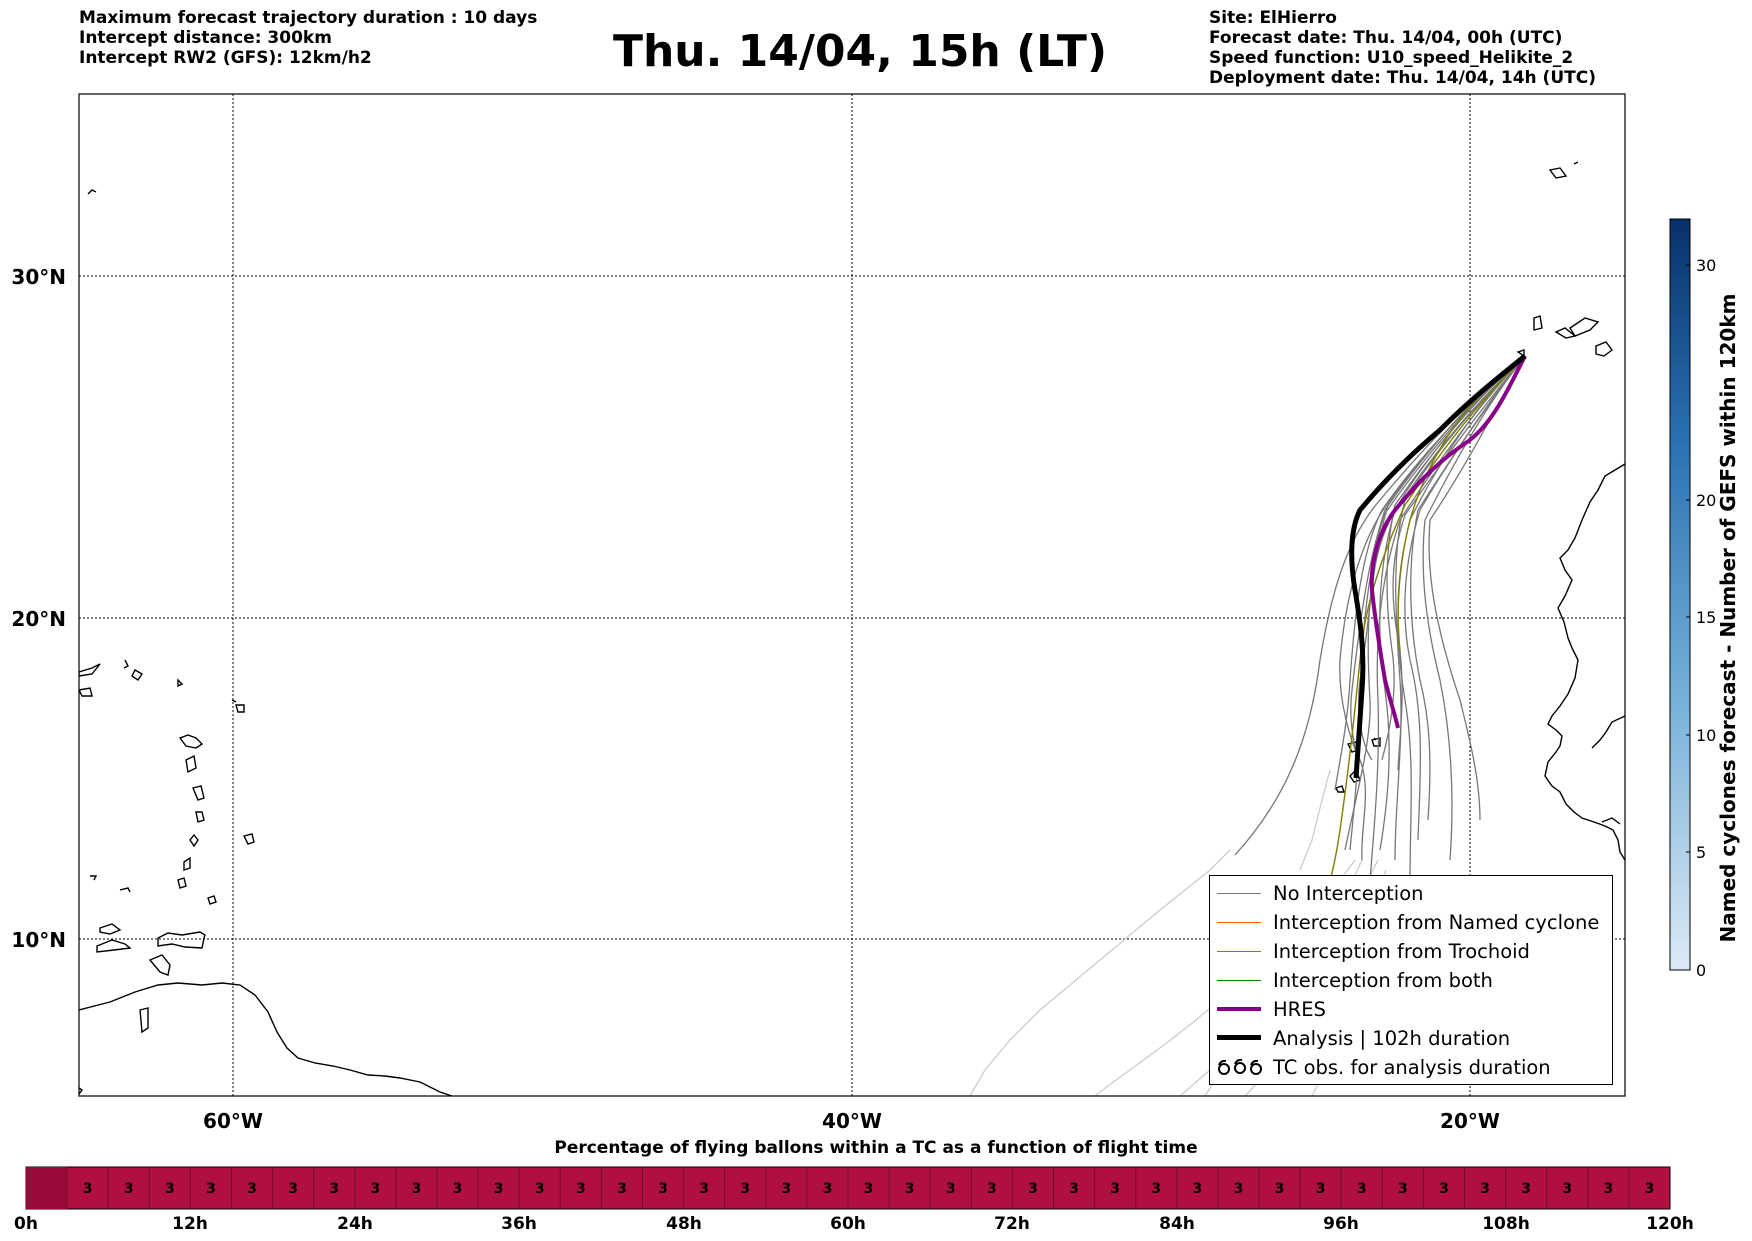 This screenshot has height=1241, width=1752. What do you see at coordinates (1239, 980) in the screenshot?
I see `thin-green-line-icon` at bounding box center [1239, 980].